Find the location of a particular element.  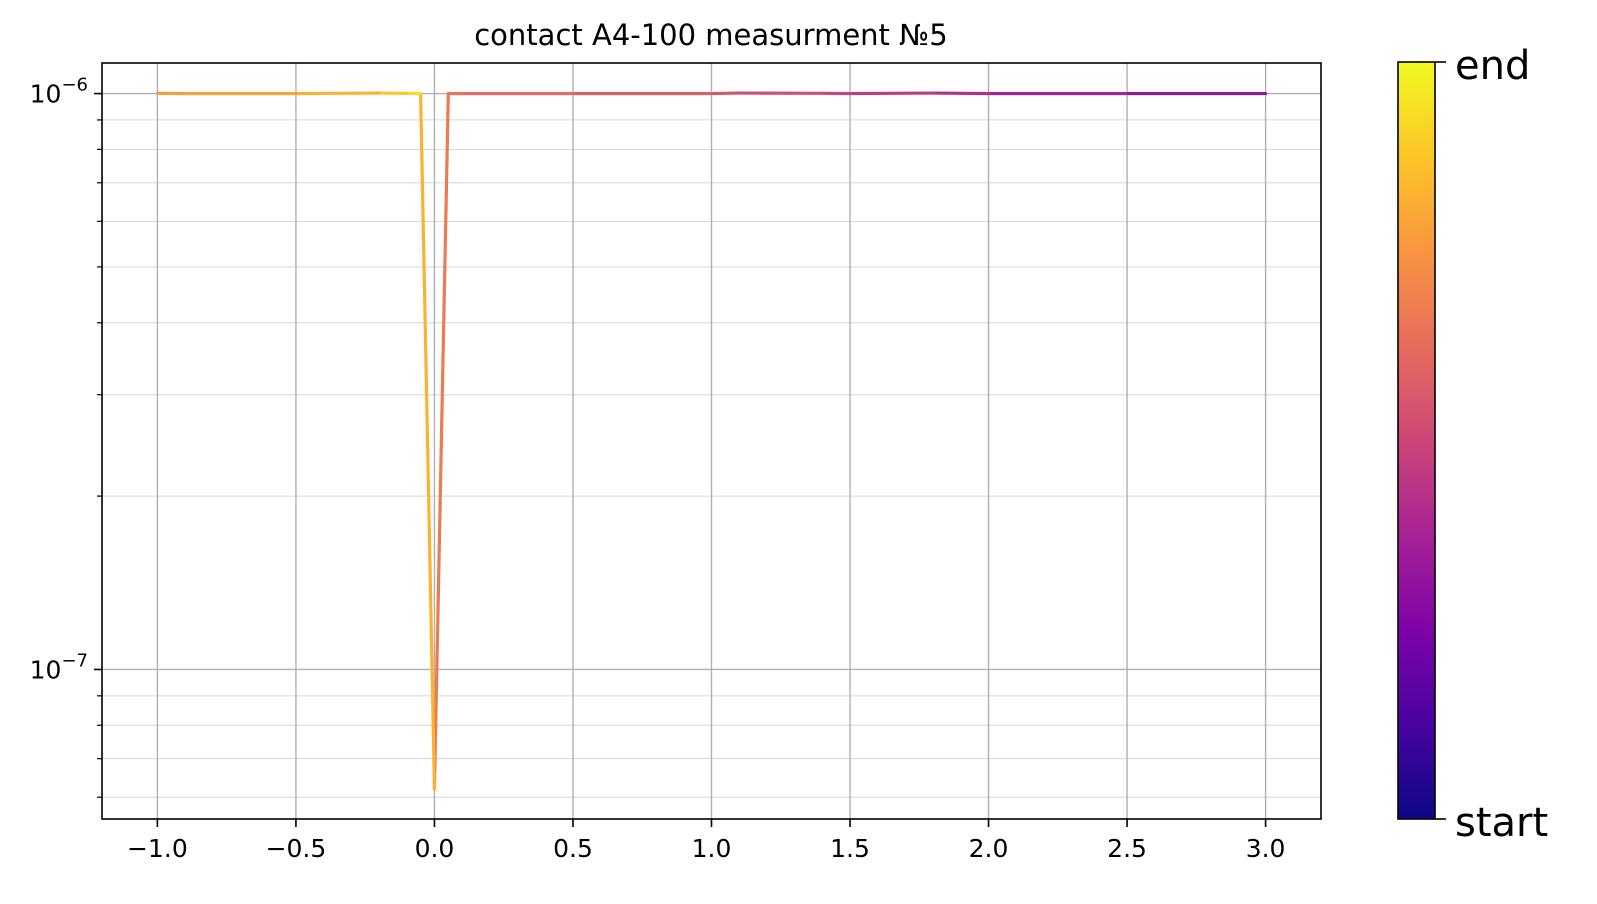

x-tick-label: 0.0 is located at coordinates (435, 848).